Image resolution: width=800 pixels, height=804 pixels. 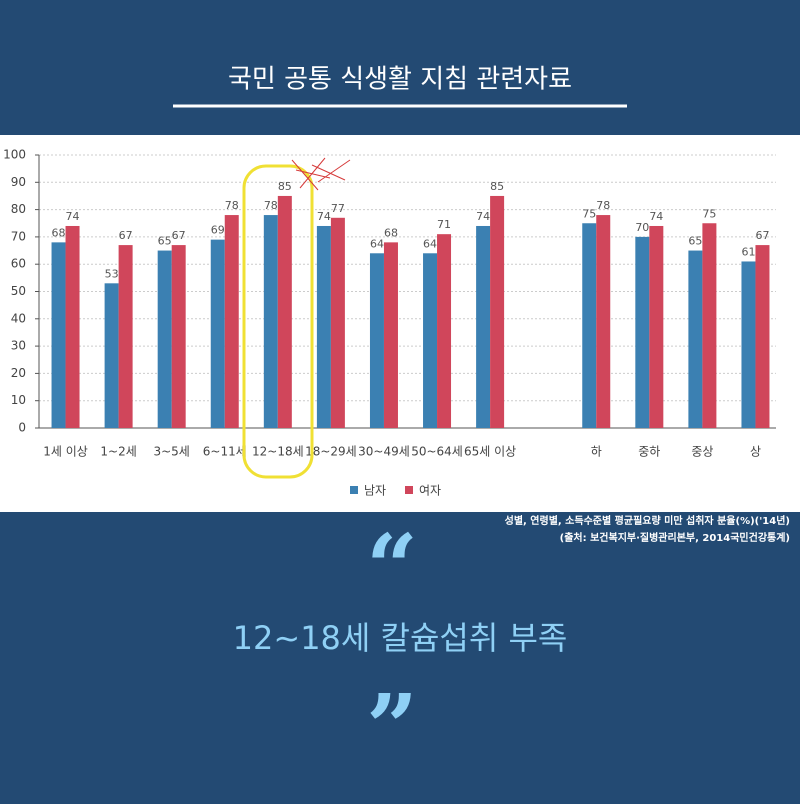 I want to click on x-tick-label: 18~29세, so click(x=331, y=452).